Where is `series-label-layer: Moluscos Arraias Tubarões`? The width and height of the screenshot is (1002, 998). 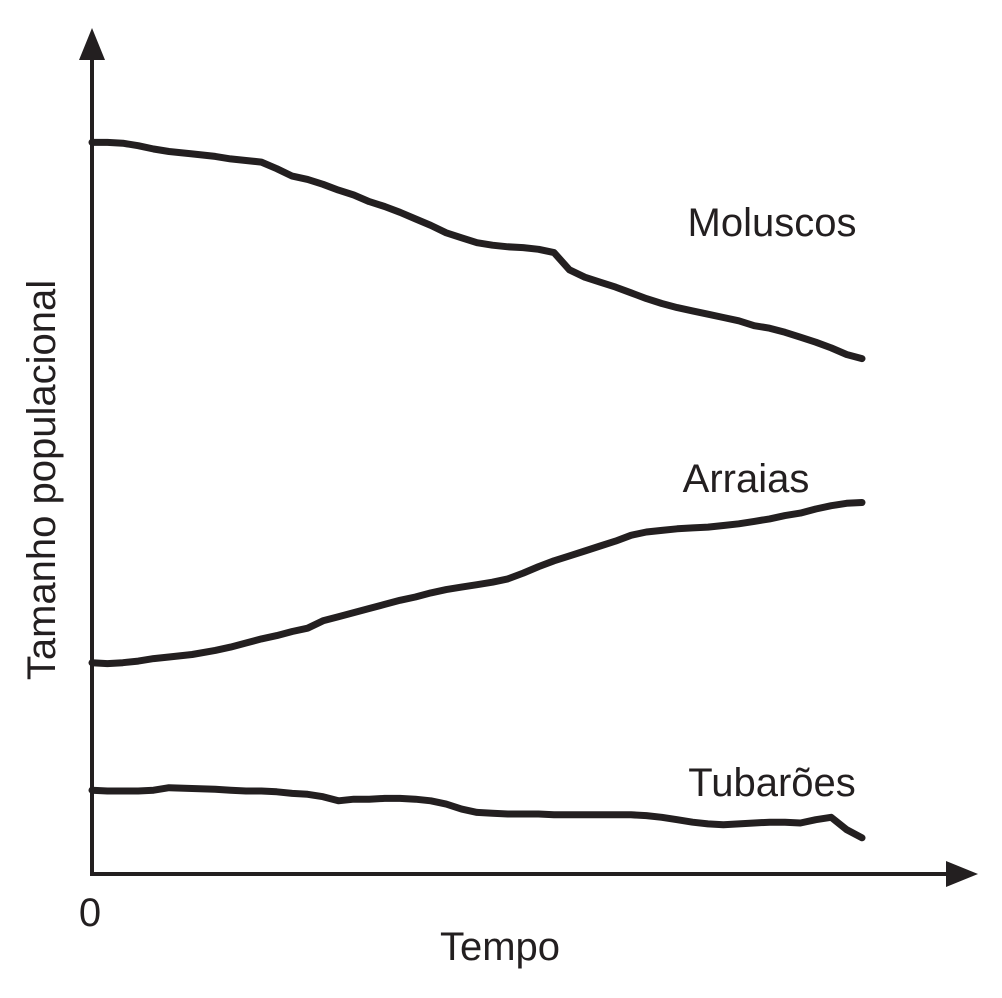 series-label-layer: Moluscos Arraias Tubarões is located at coordinates (770, 503).